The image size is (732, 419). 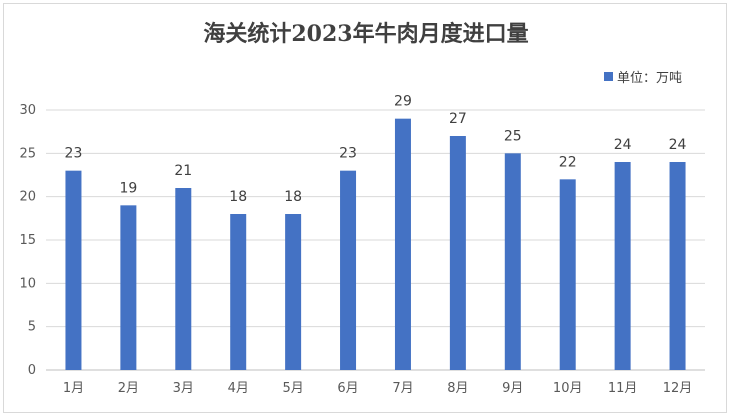 What do you see at coordinates (27, 110) in the screenshot?
I see `y-tick-label: 30` at bounding box center [27, 110].